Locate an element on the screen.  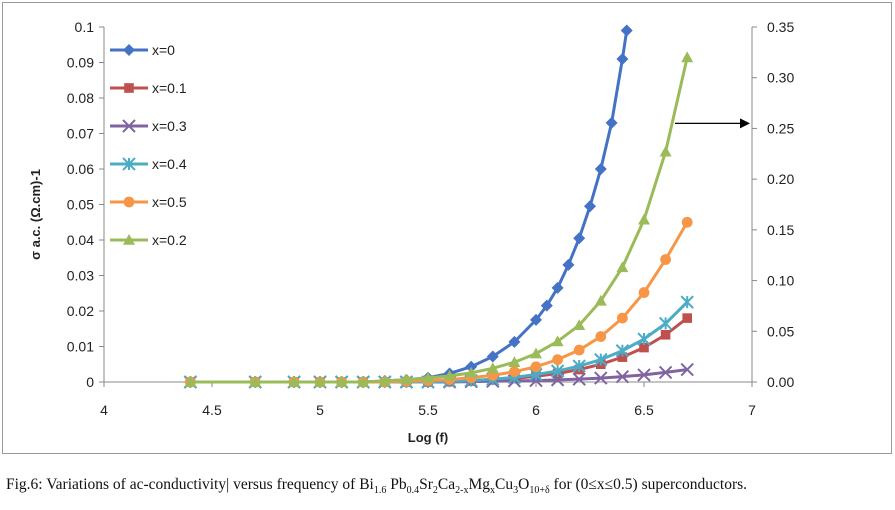
y-tick-label: 0.1 is located at coordinates (85, 27).